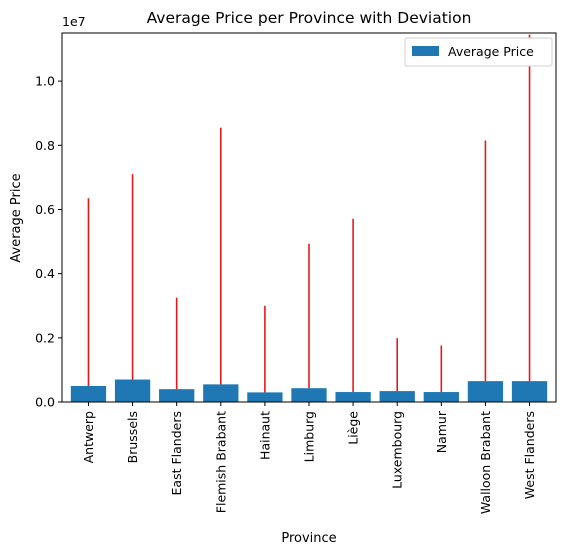 Image resolution: width=567 pixels, height=556 pixels. Describe the element at coordinates (308, 538) in the screenshot. I see `x-axis-label: Province` at that location.